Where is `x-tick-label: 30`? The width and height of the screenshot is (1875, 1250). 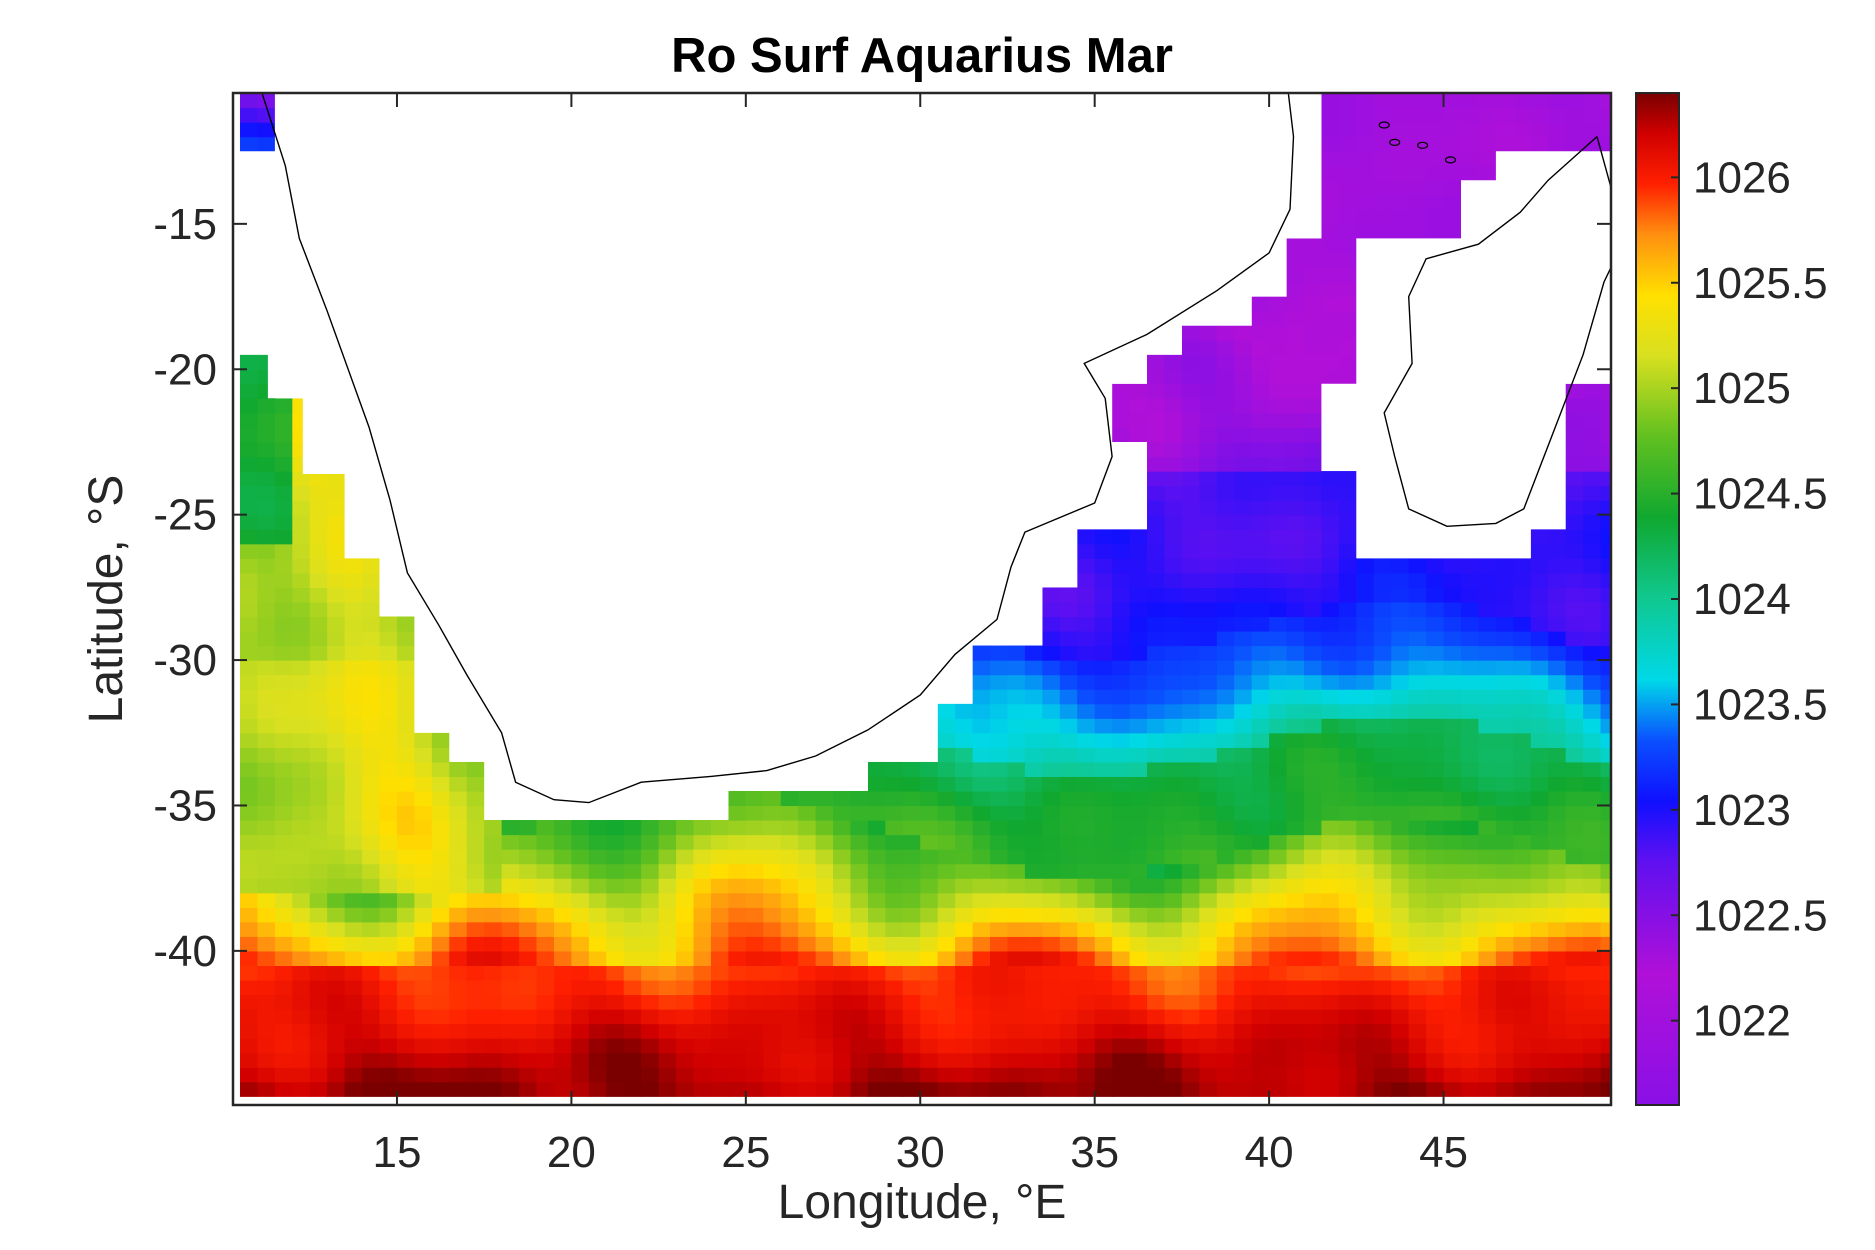 x-tick-label: 30 is located at coordinates (920, 1152).